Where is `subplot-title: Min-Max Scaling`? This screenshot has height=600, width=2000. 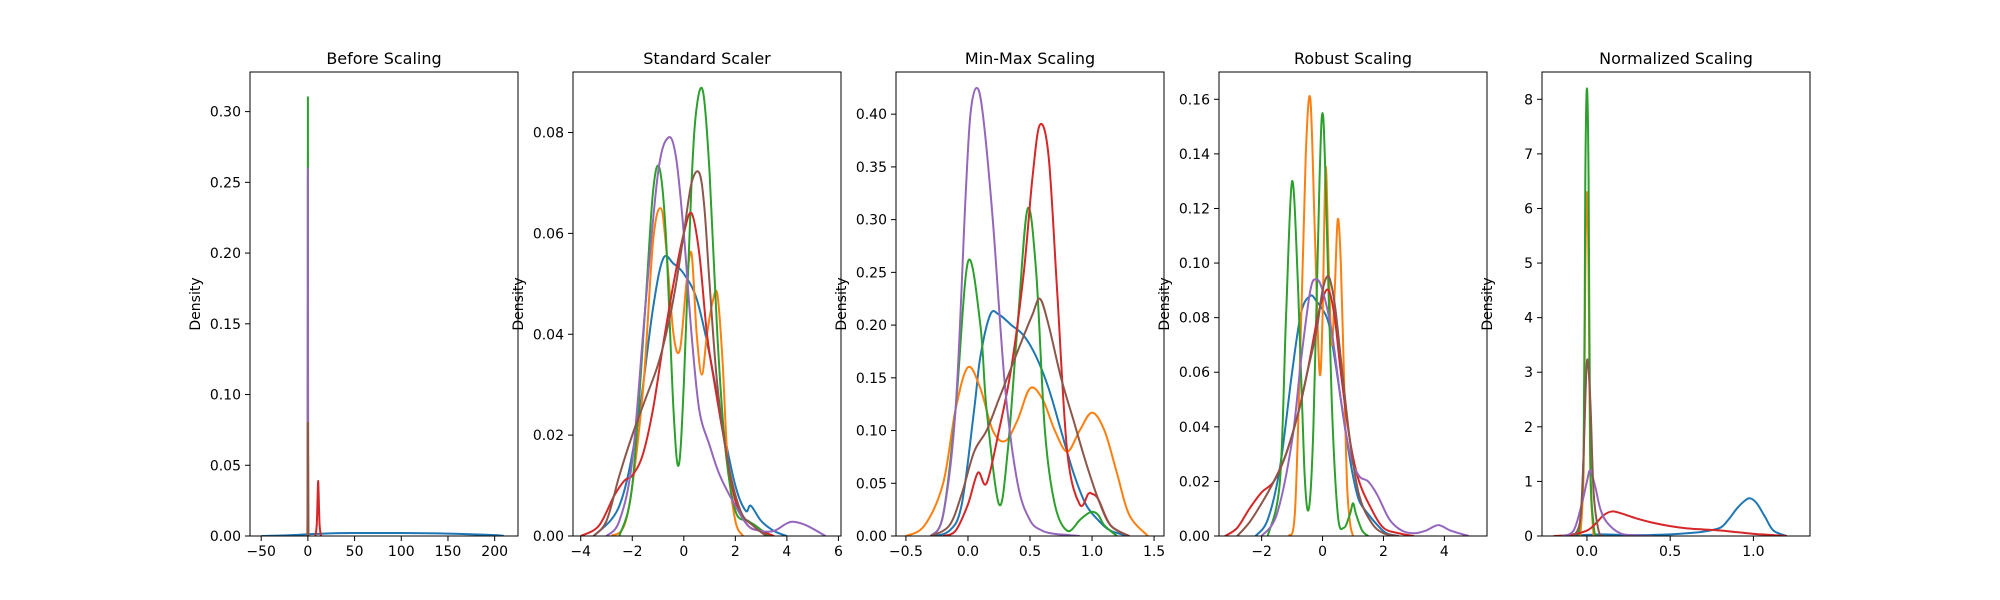
subplot-title: Min-Max Scaling is located at coordinates (1030, 58).